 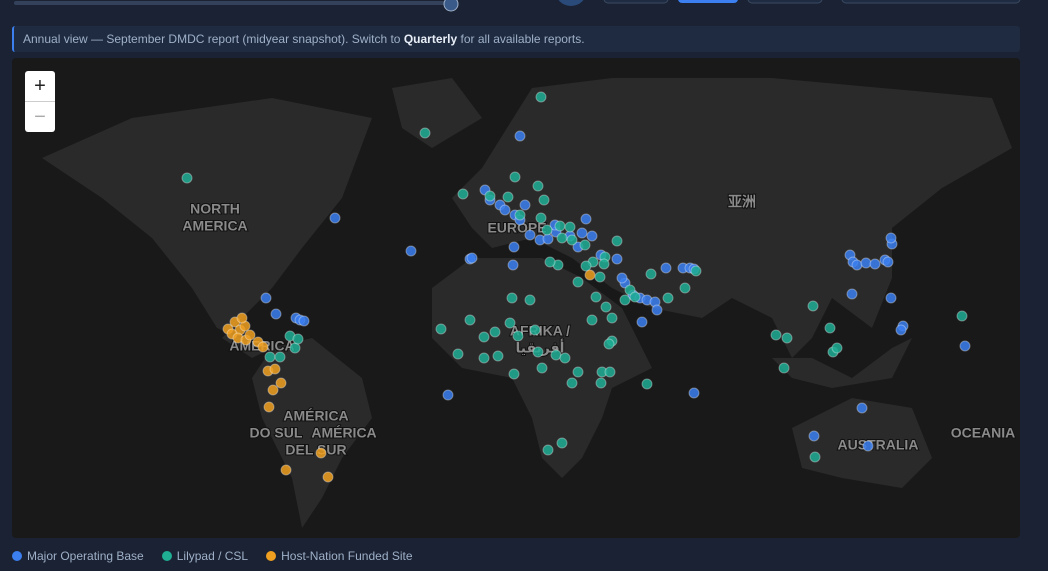 I want to click on zoom-in: +, so click(x=40, y=86).